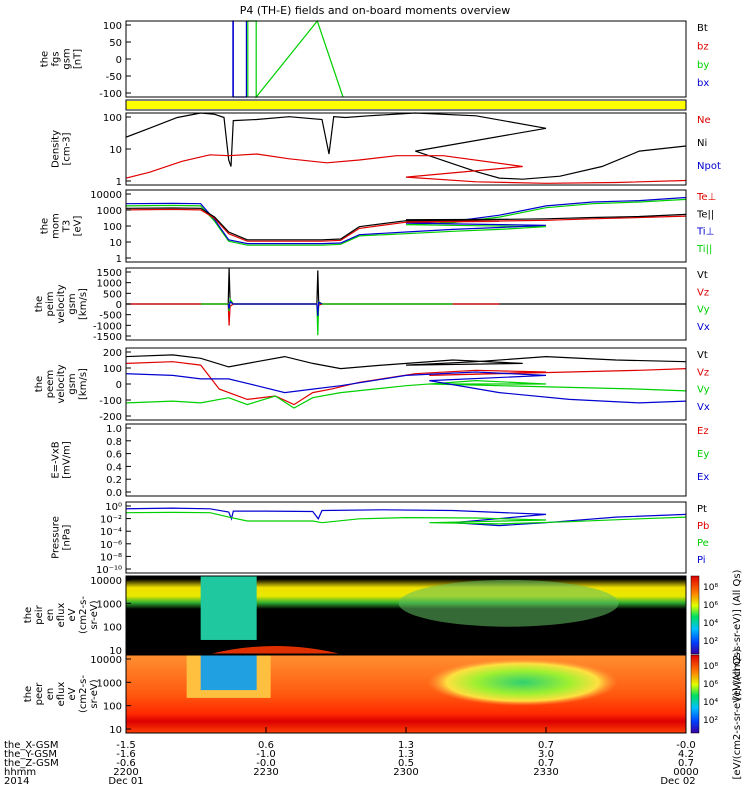 This screenshot has height=804, width=750. I want to click on ytick-label-peem: -200, so click(110, 417).